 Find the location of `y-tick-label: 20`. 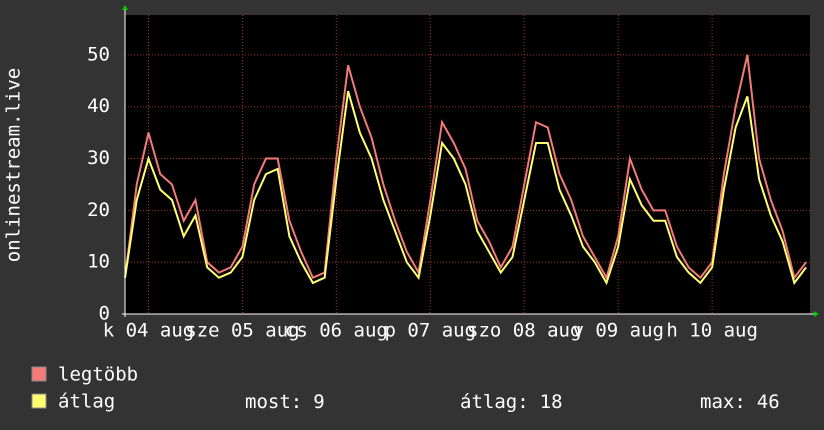

y-tick-label: 20 is located at coordinates (98, 210).